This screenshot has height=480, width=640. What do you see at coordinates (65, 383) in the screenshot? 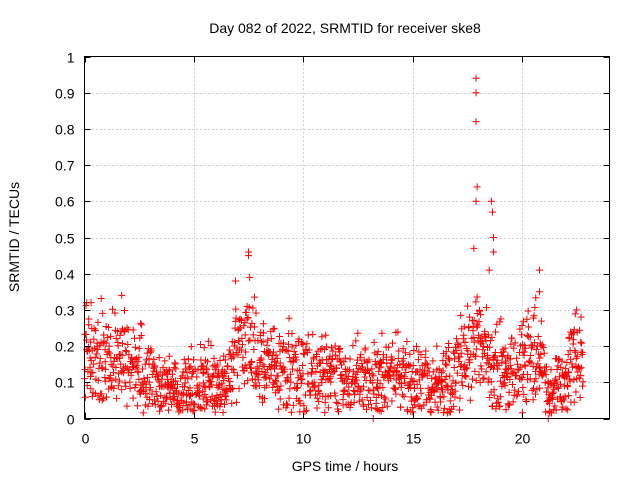
I see `y-tick-label: 0.1` at bounding box center [65, 383].